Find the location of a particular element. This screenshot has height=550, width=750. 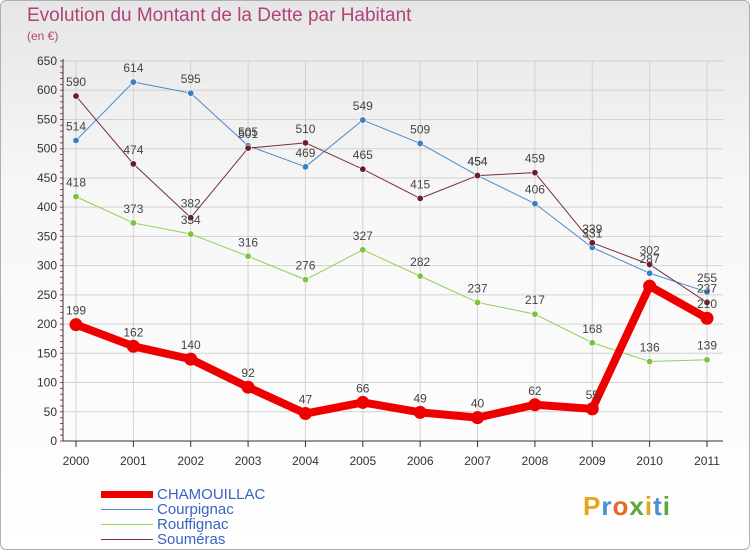

data-label-chamouillac: 92 is located at coordinates (248, 373).